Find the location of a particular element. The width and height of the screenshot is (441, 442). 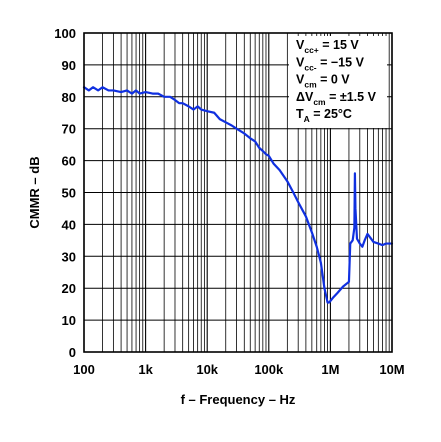

x-tick-label: 10k is located at coordinates (207, 369).